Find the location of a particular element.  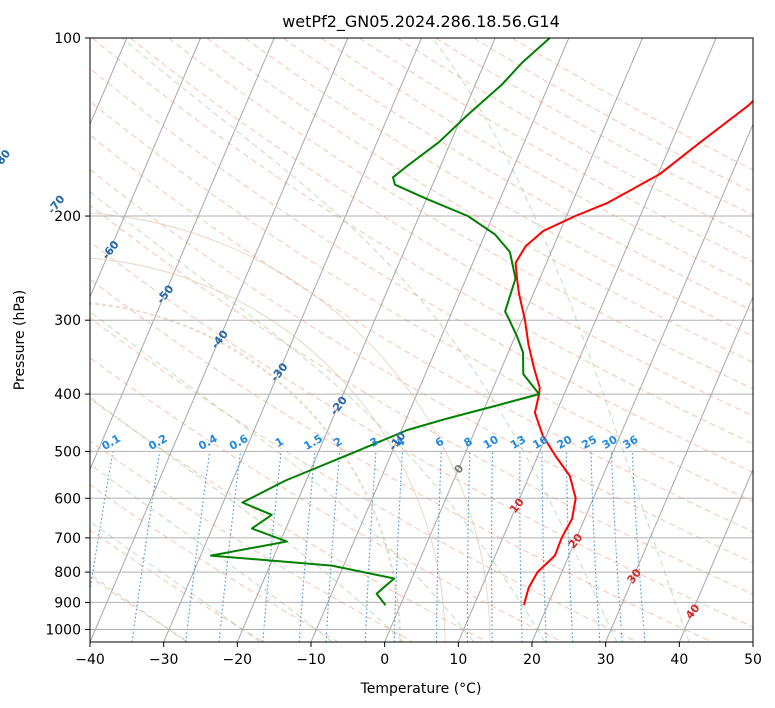

y-tick-label: 1000 is located at coordinates (63, 630).